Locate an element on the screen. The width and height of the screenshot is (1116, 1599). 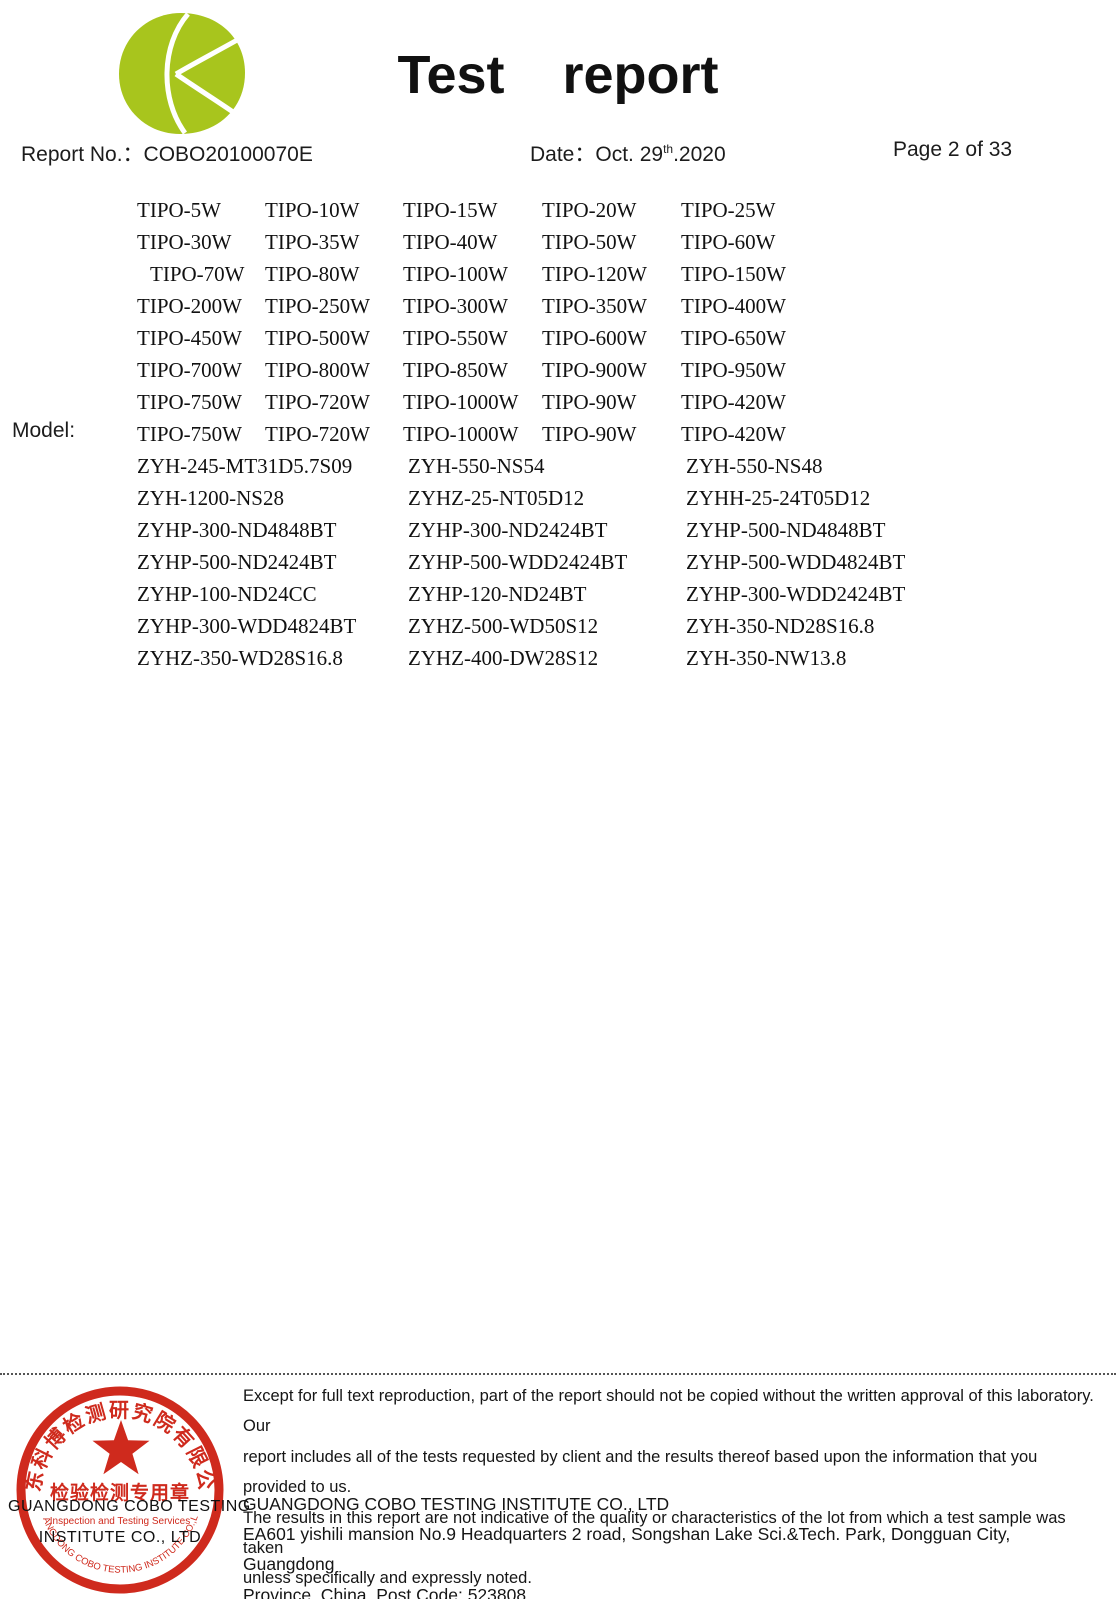
model-number: TIPO-40W is located at coordinates (450, 241).